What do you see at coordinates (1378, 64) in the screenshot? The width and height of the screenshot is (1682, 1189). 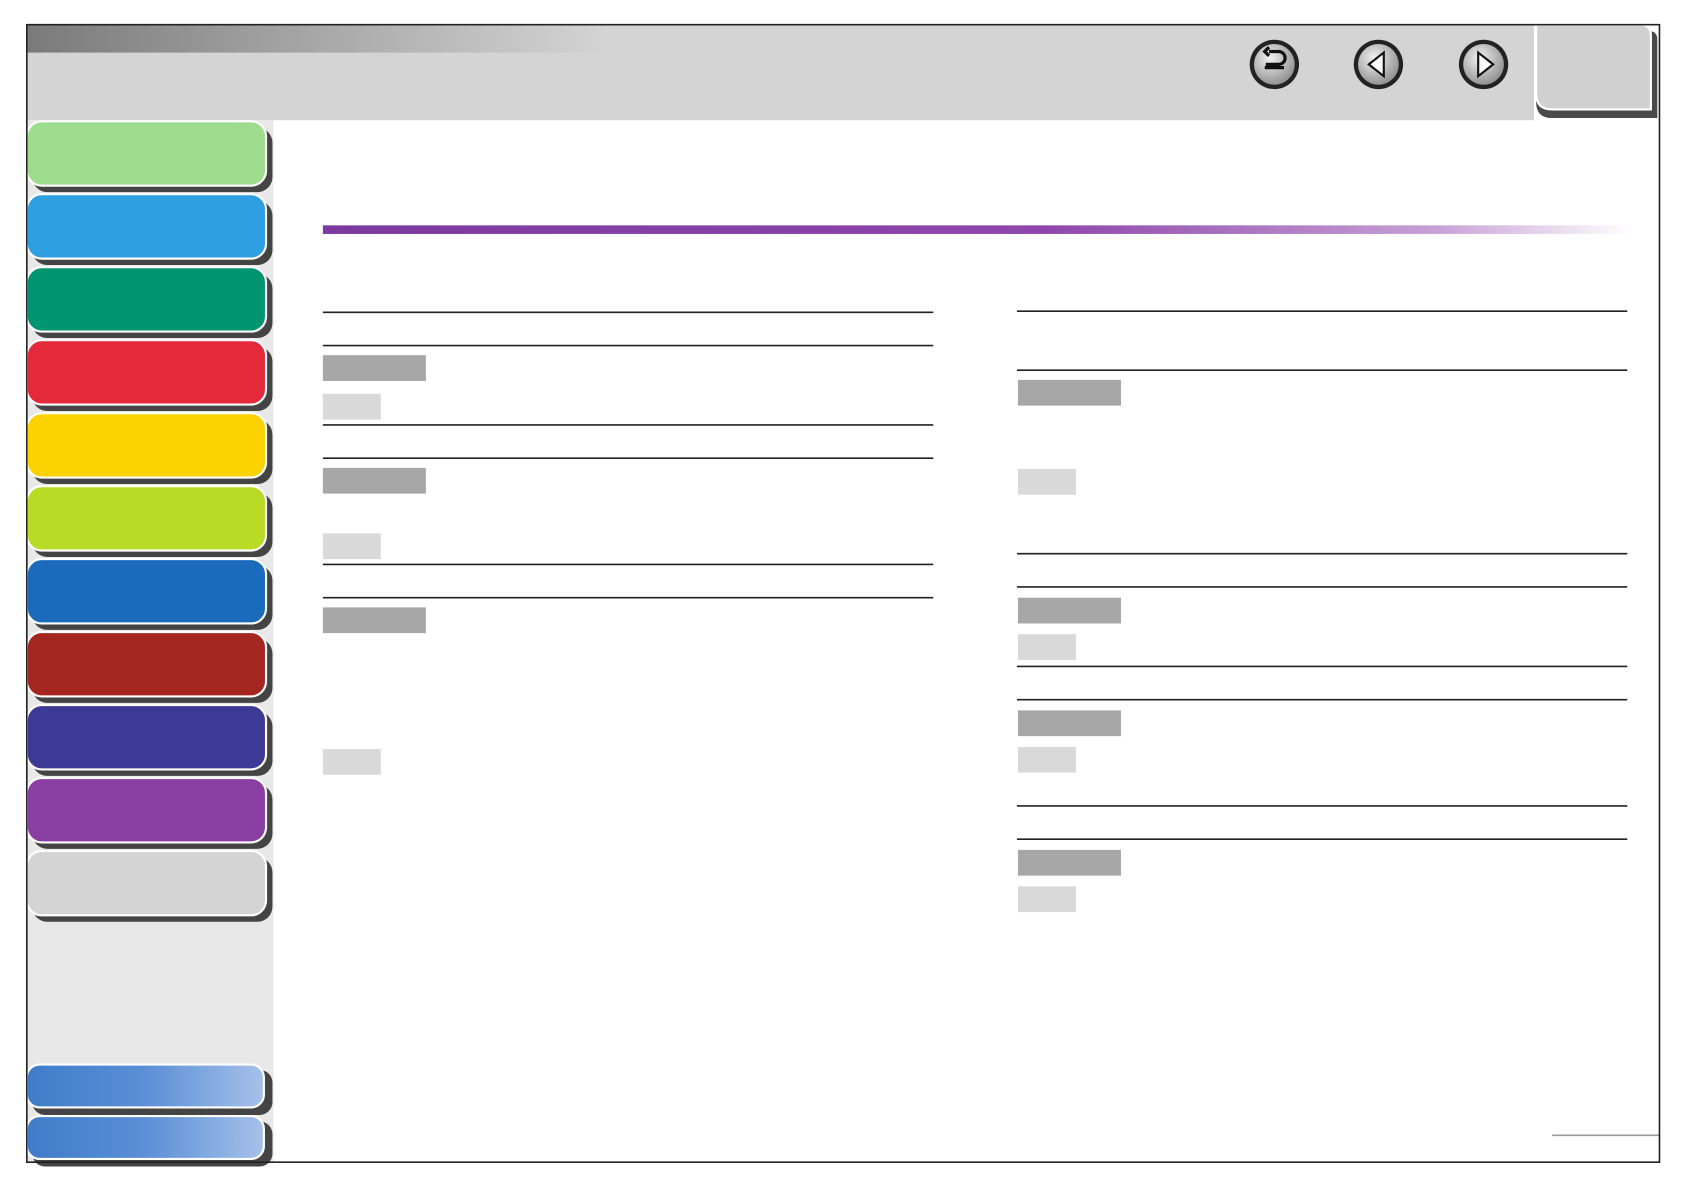 I see `previous-button` at bounding box center [1378, 64].